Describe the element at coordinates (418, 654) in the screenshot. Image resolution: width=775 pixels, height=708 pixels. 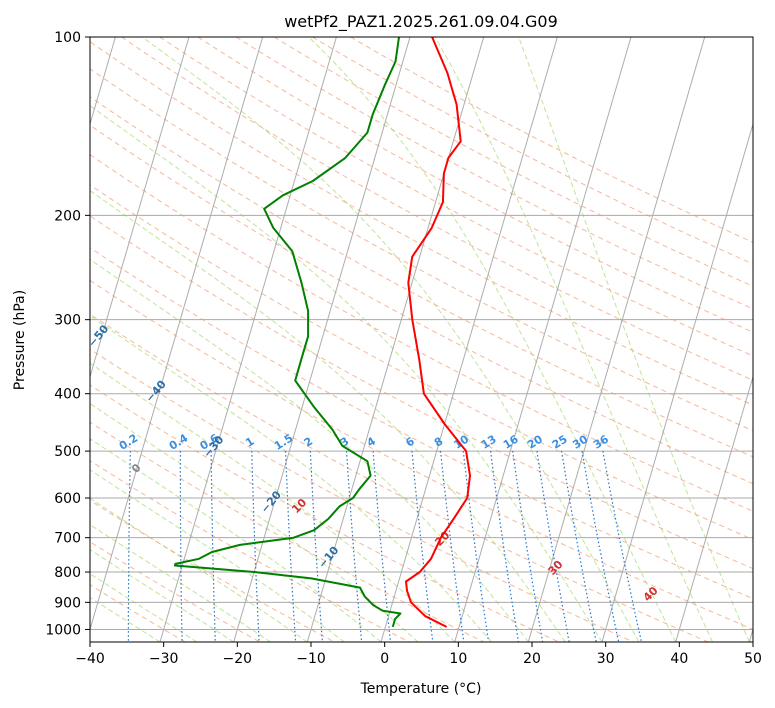
I see `x-axis: −40 −30 −20 −10 0 10 20 30 40 50` at that location.